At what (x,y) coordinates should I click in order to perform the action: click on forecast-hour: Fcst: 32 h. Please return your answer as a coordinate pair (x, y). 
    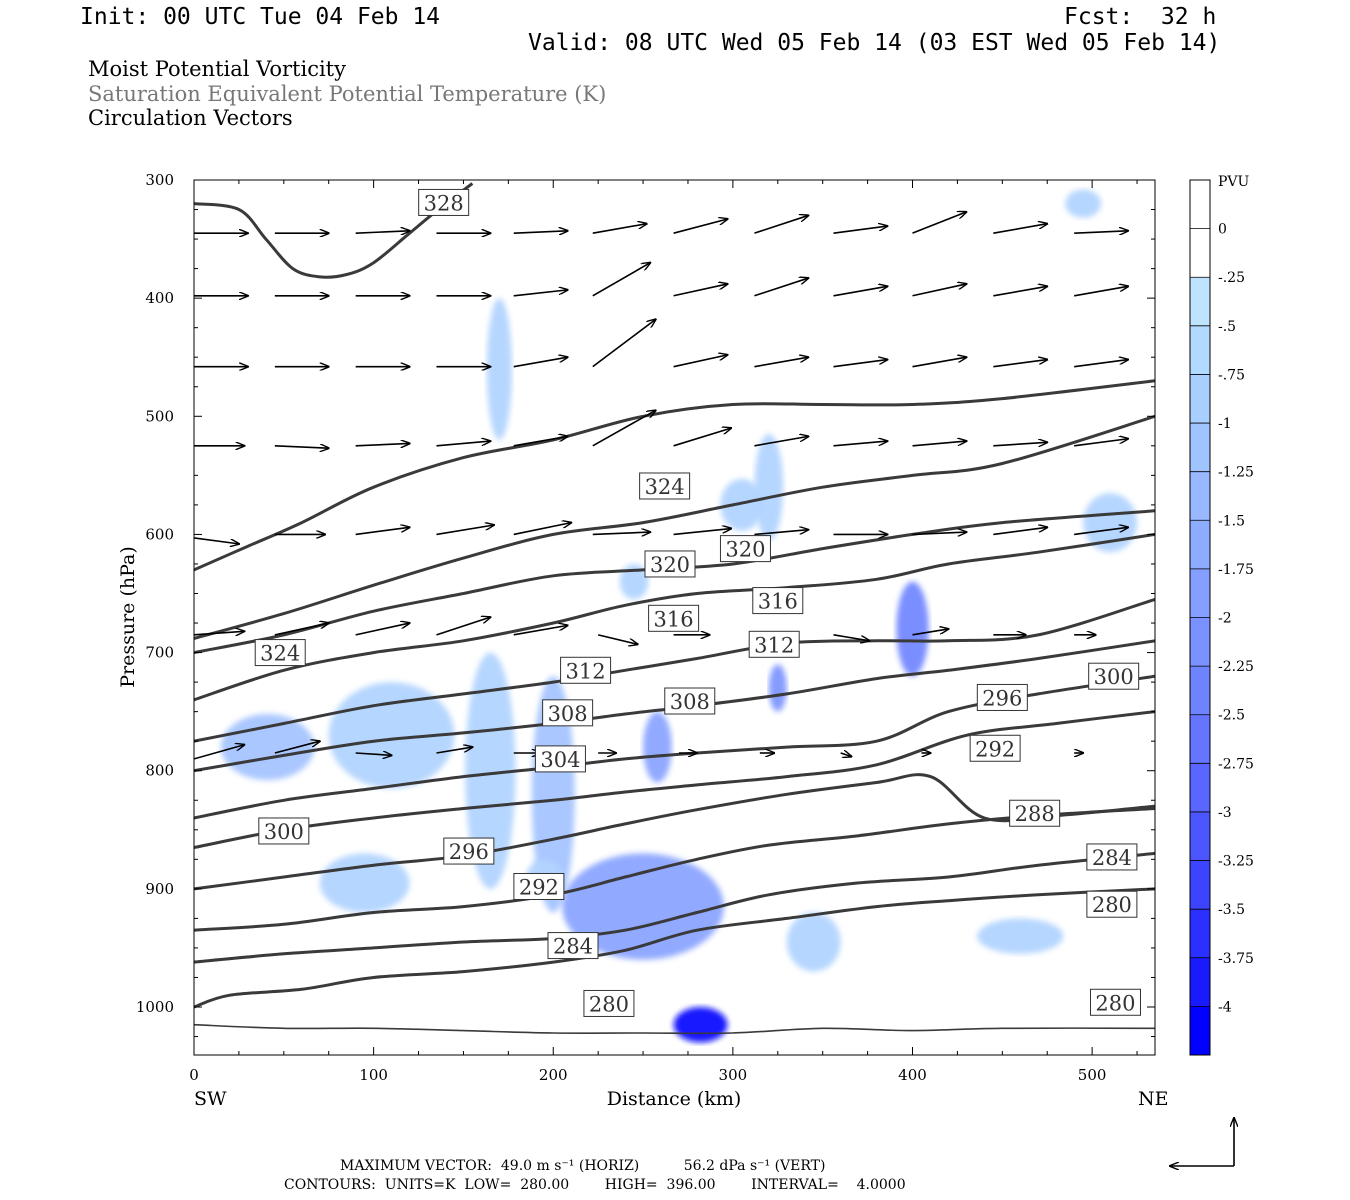
    Looking at the image, I should click on (1140, 17).